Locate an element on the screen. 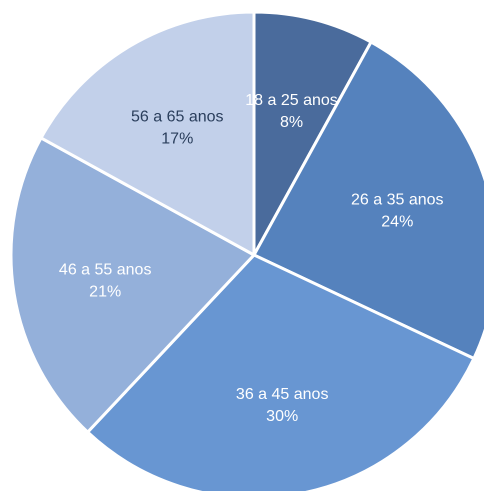  slice-data-label: 56 a 65 anos 17% is located at coordinates (177, 127).